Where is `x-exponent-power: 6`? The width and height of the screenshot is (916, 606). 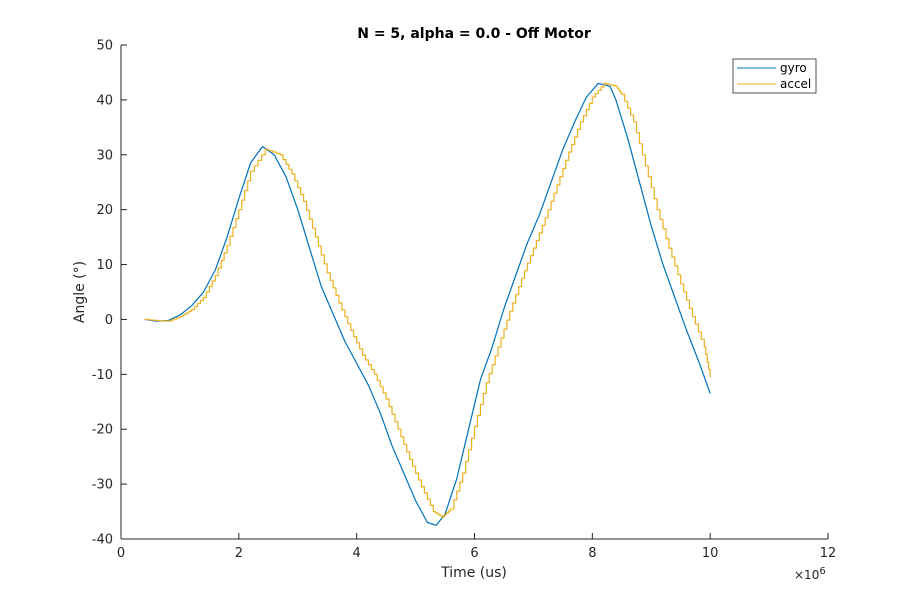
x-exponent-power: 6 is located at coordinates (822, 571).